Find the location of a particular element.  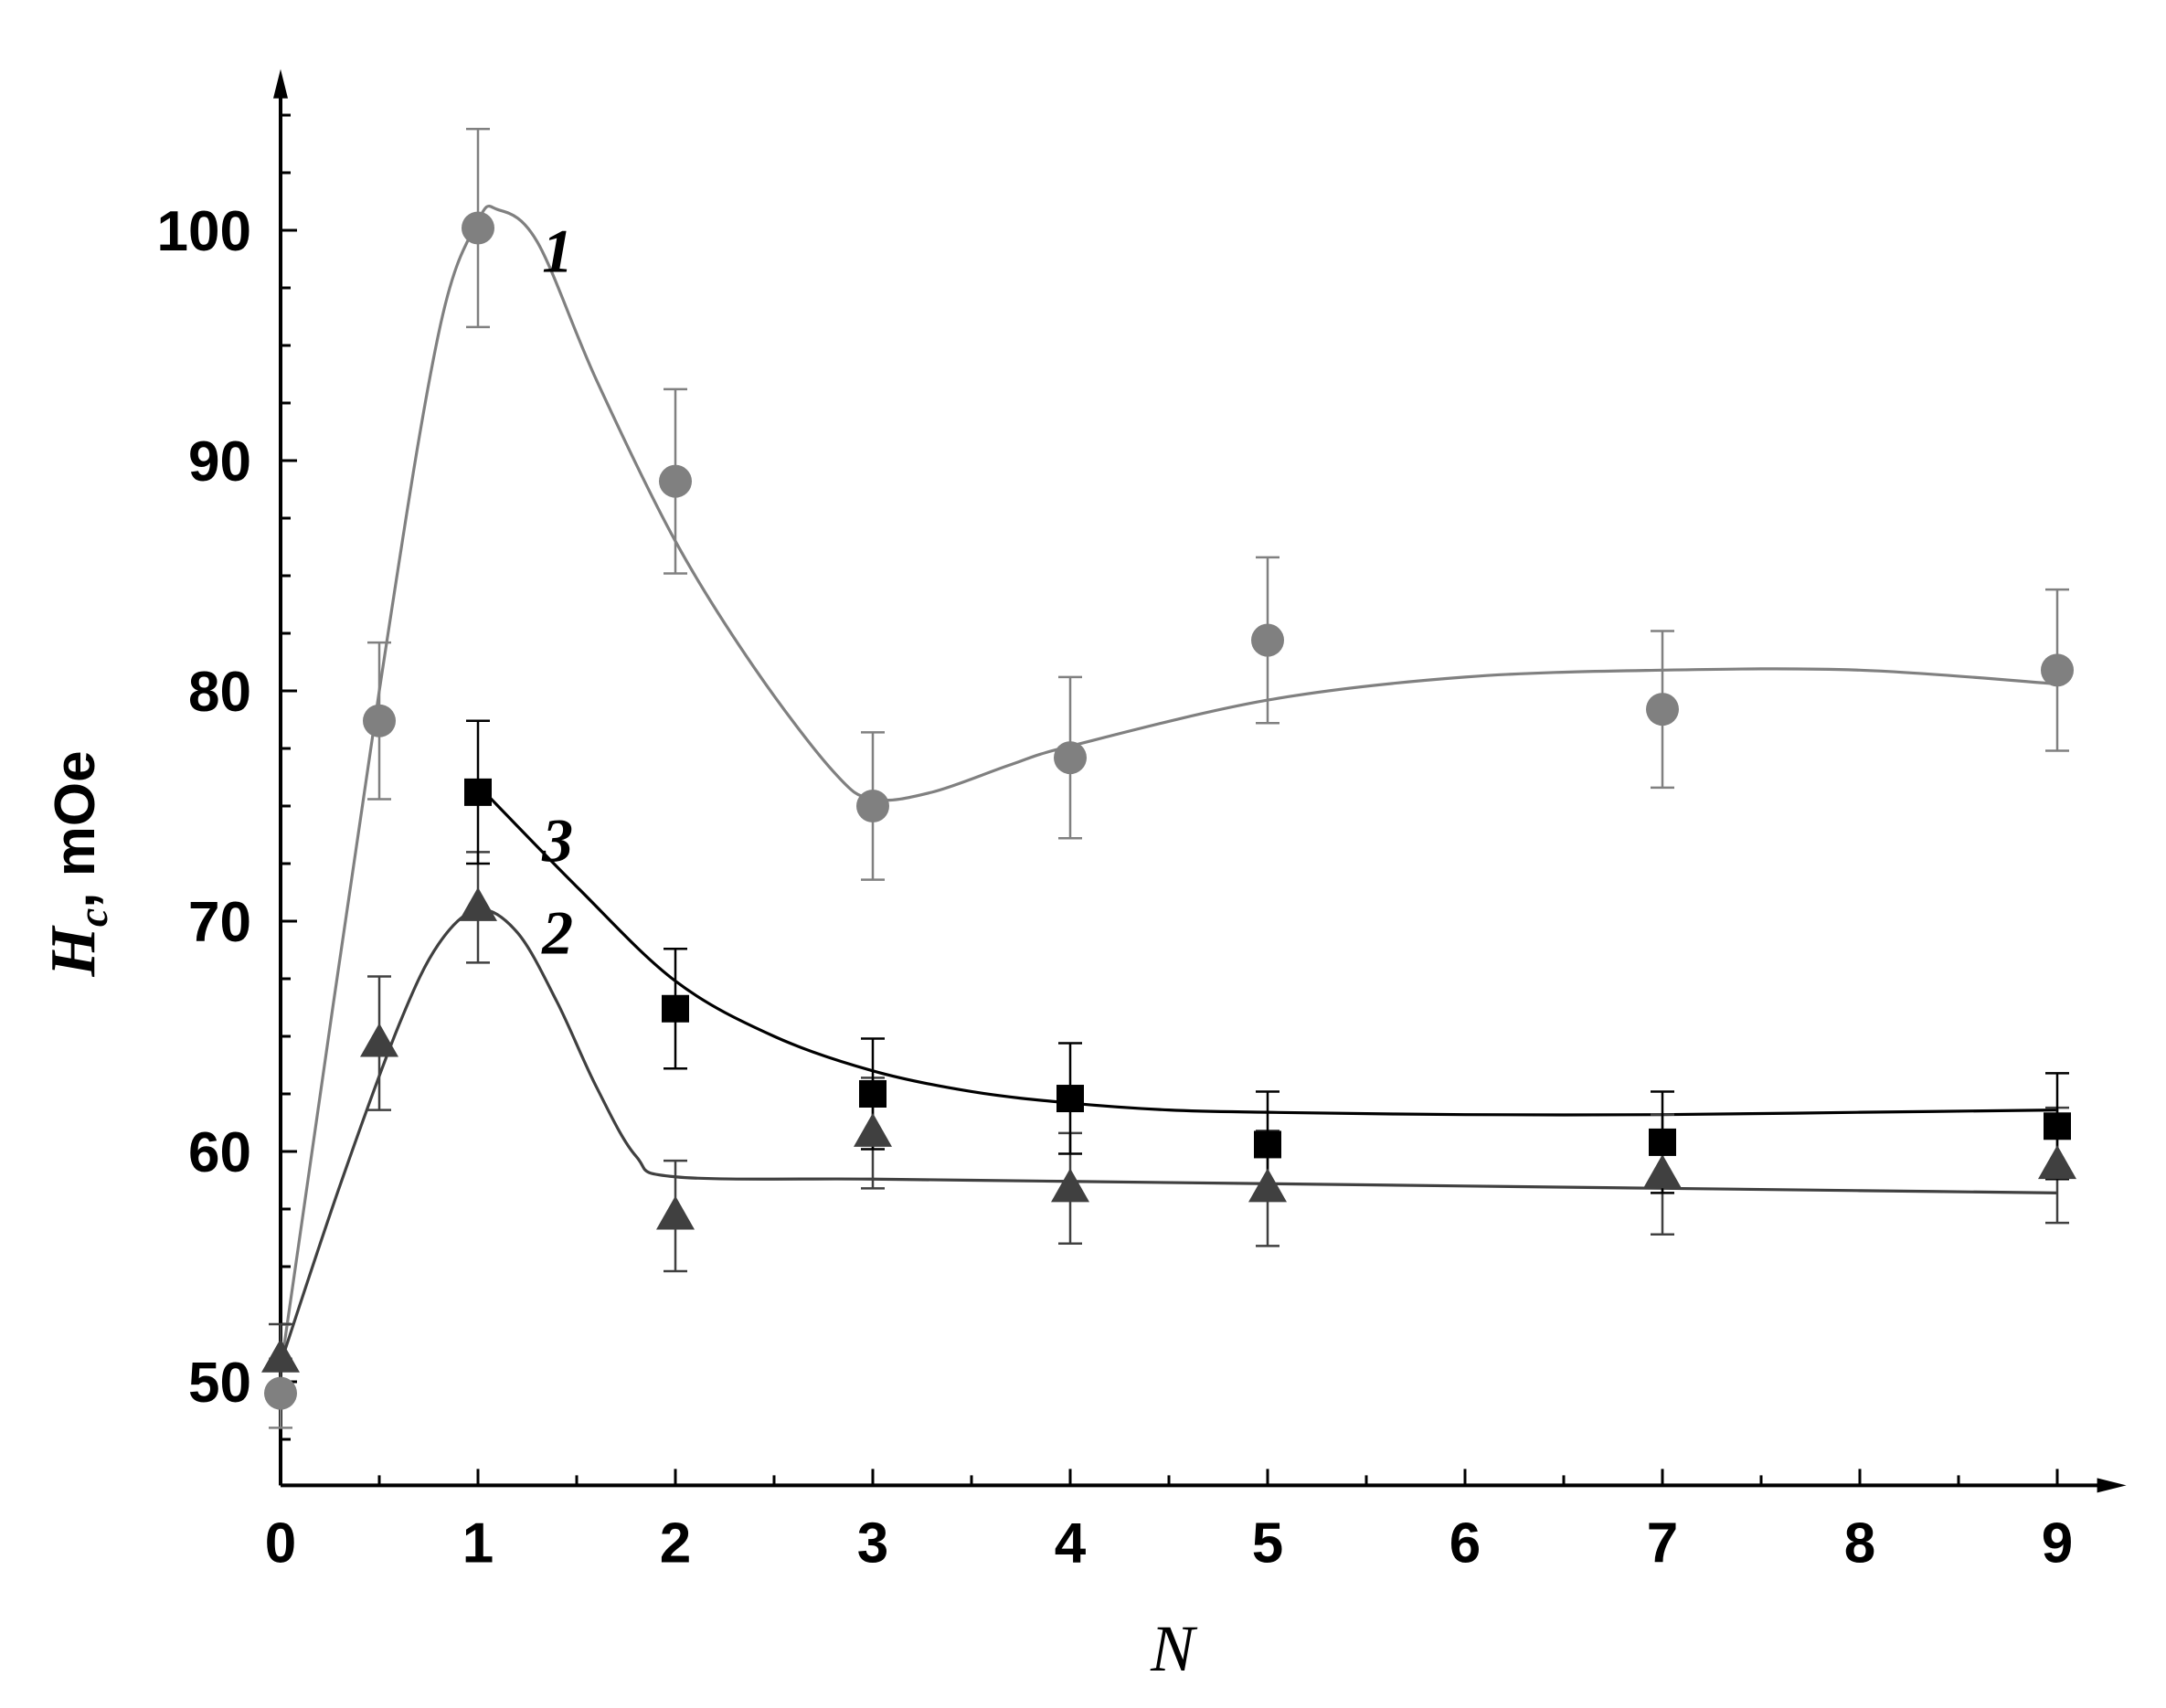

x-tick-label: 9 is located at coordinates (2057, 1543).